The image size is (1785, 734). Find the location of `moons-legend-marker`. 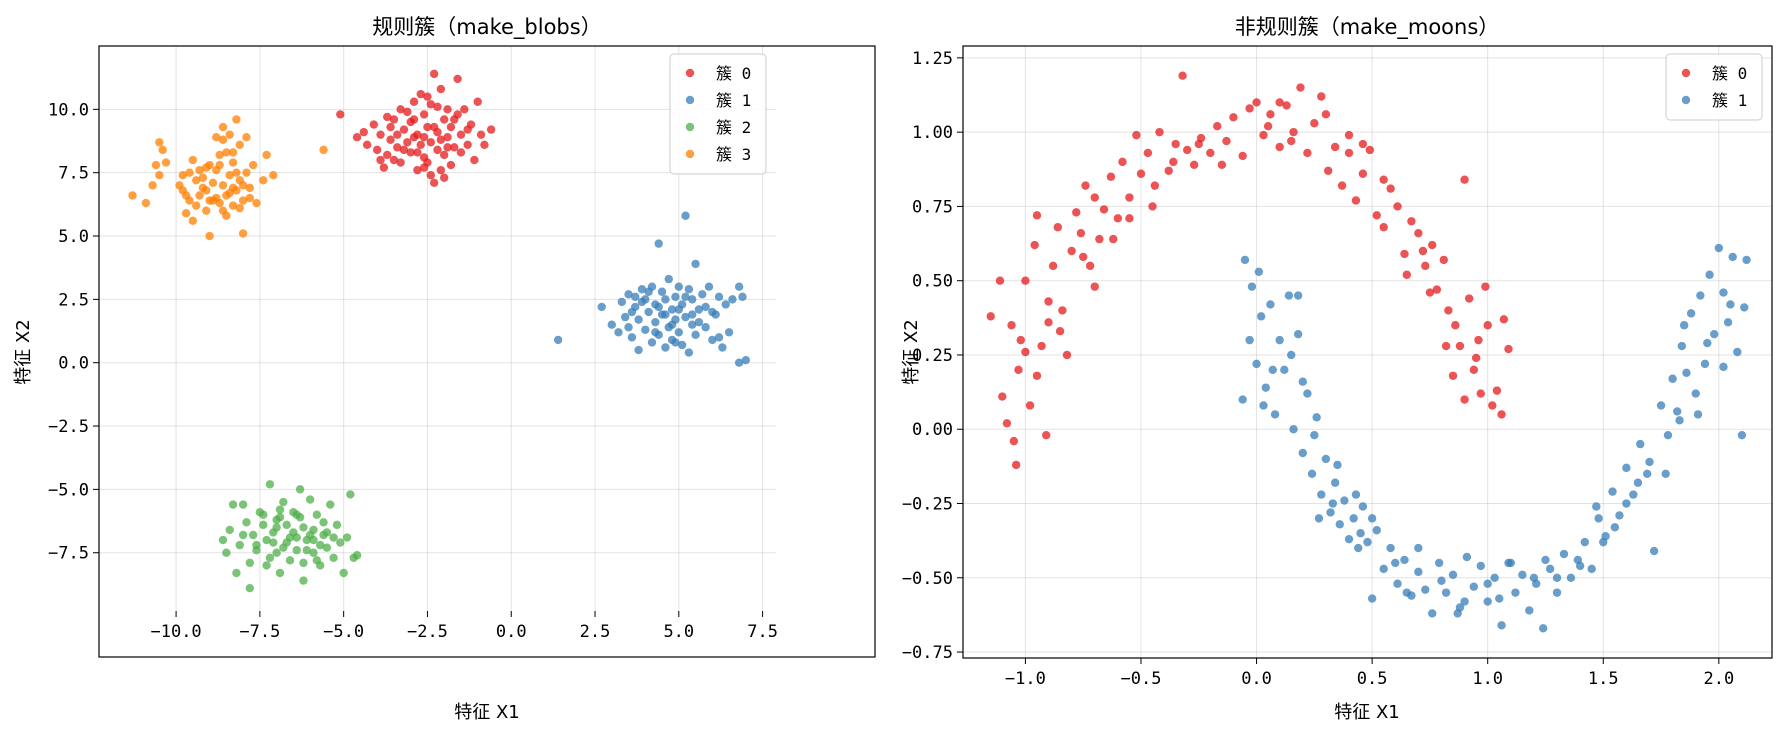

moons-legend-marker is located at coordinates (1686, 73).